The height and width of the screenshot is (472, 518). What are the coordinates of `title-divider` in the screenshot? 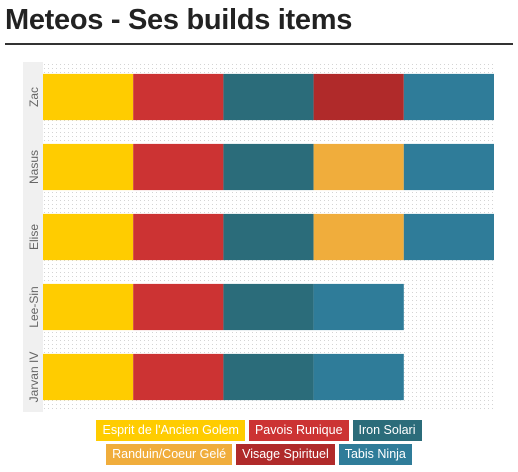 It's located at (259, 44).